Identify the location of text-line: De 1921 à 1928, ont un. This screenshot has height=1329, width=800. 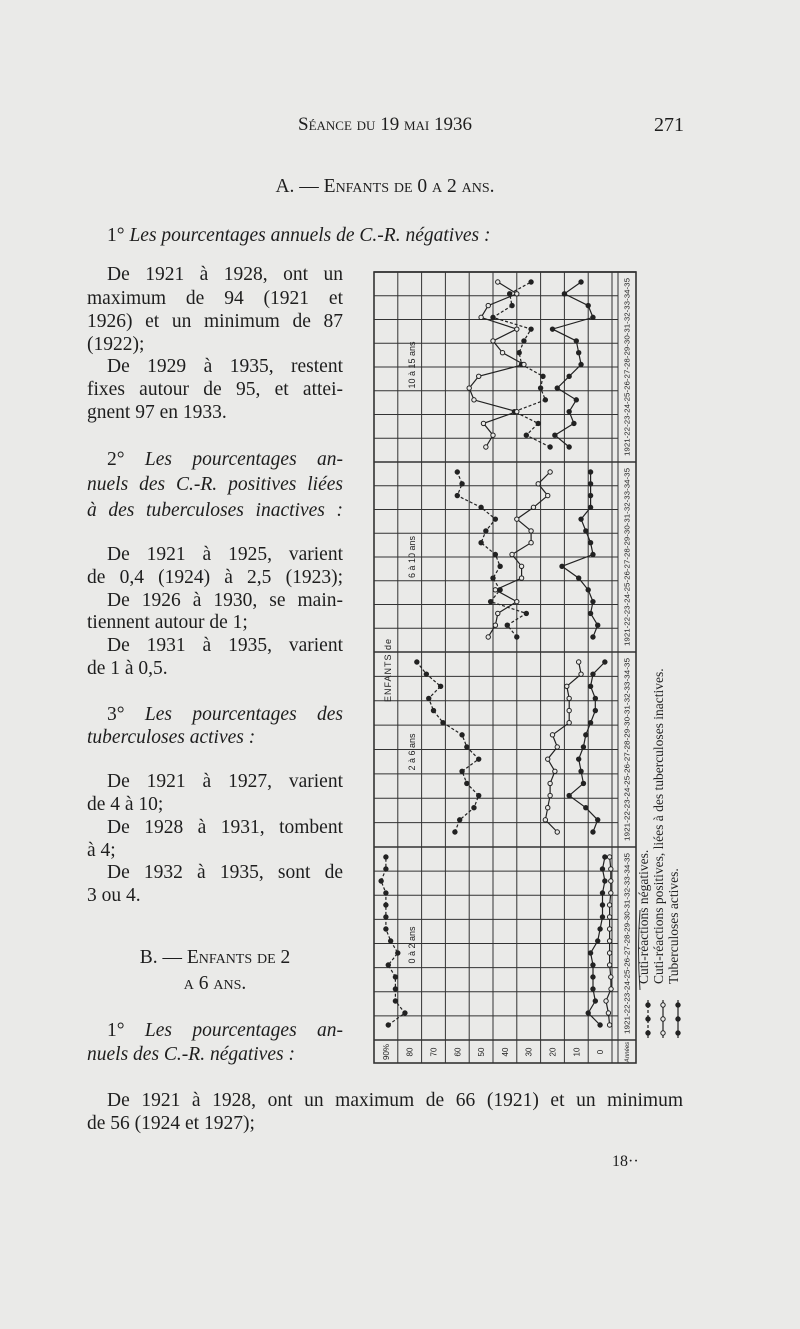
(225, 274).